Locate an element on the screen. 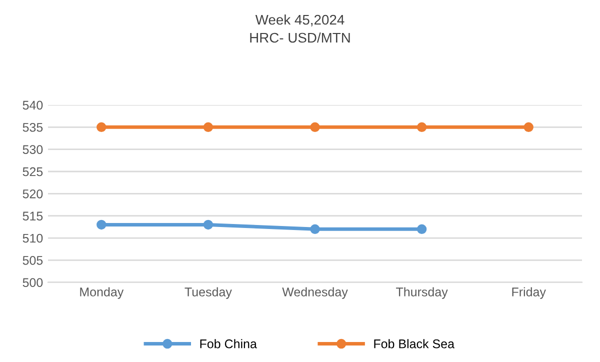 The width and height of the screenshot is (600, 362). chart-title: Week 45,2024 HRC- USD/MTN is located at coordinates (300, 28).